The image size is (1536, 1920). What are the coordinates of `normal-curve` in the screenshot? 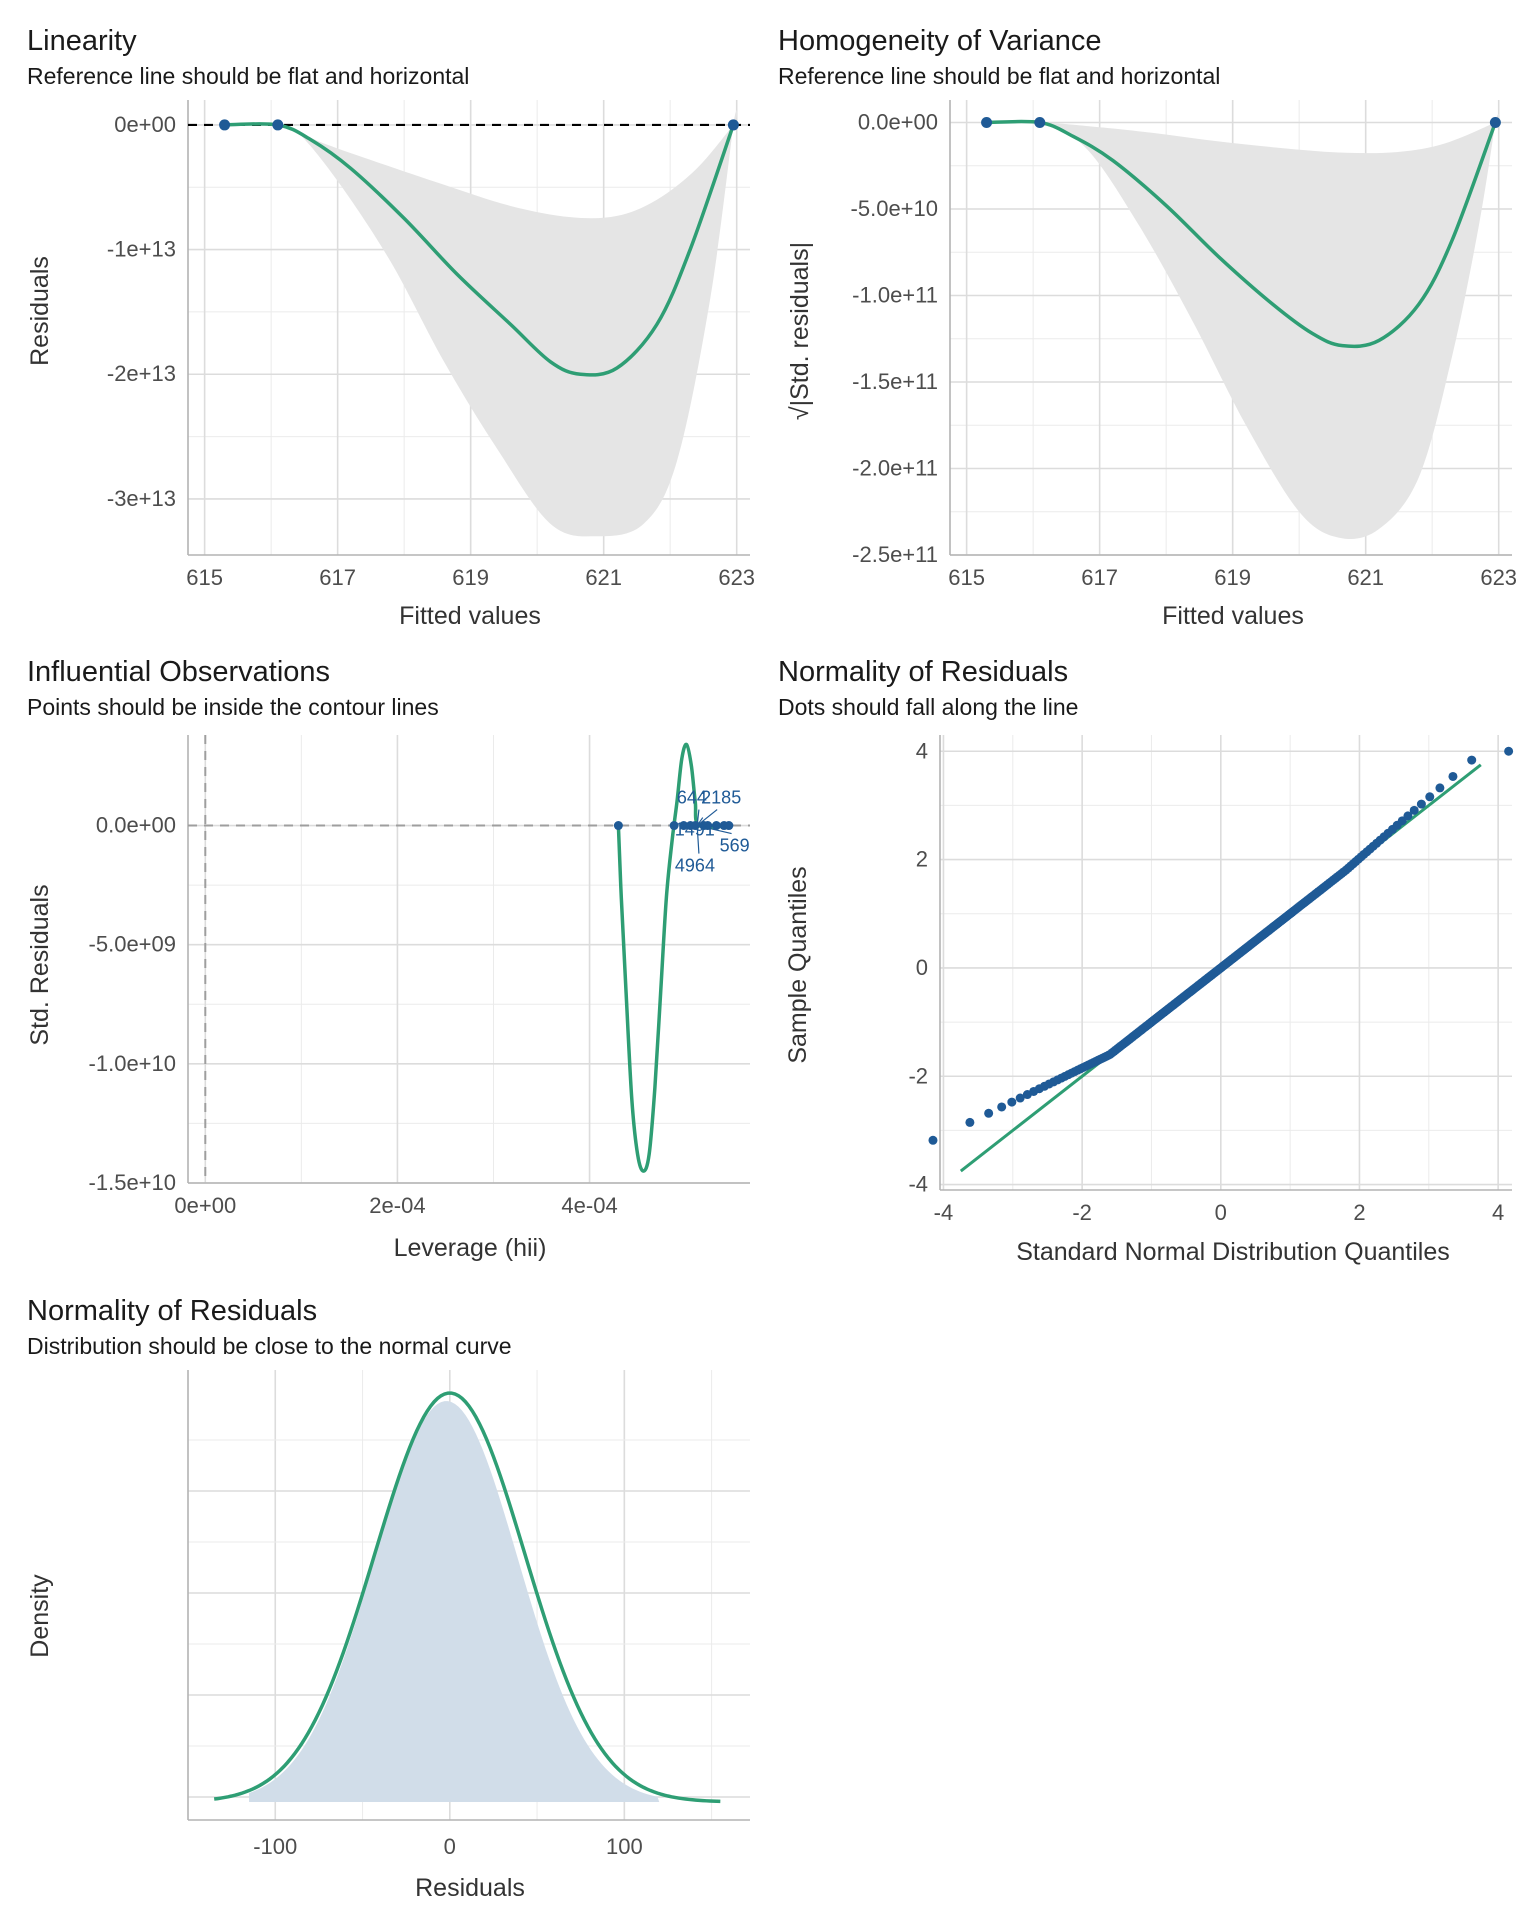 It's located at (467, 1597).